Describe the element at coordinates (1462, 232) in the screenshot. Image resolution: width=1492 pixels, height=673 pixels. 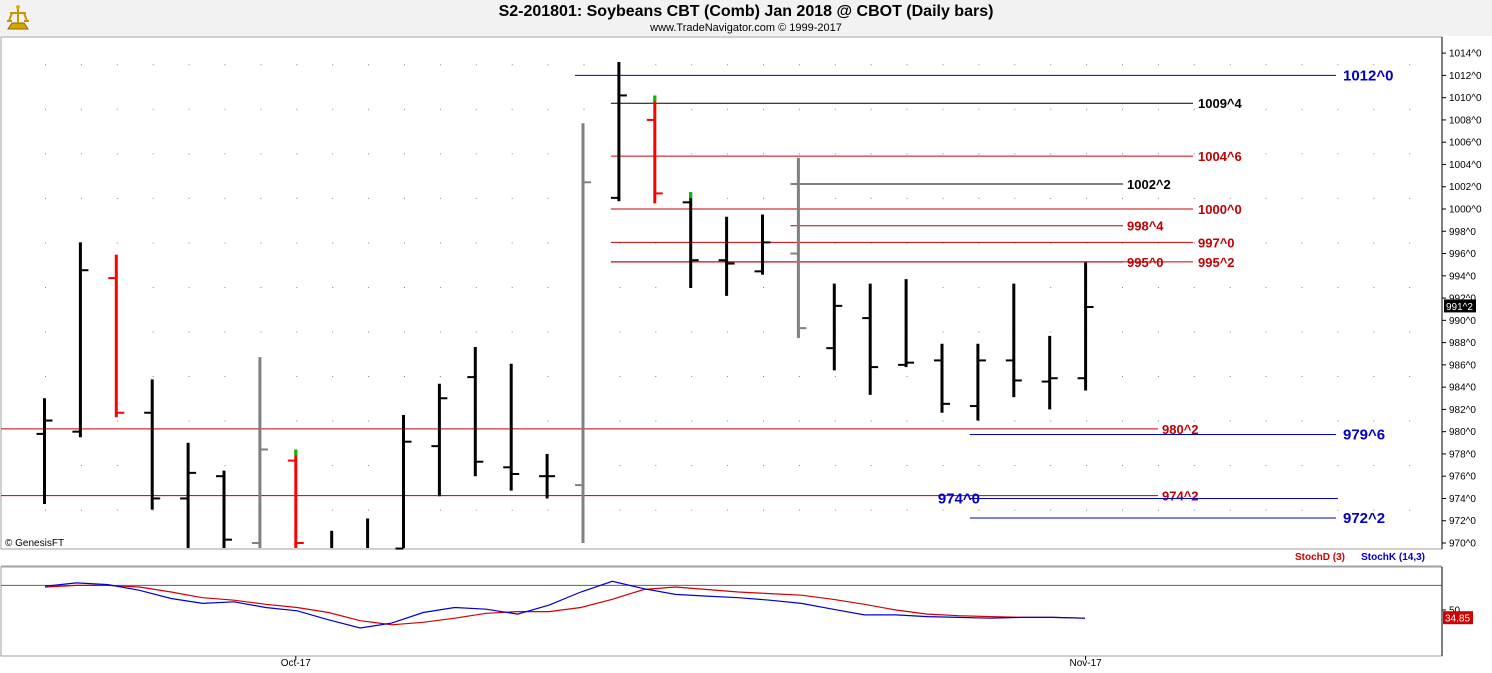
I see `y-axis-tick-label: 998^0` at that location.